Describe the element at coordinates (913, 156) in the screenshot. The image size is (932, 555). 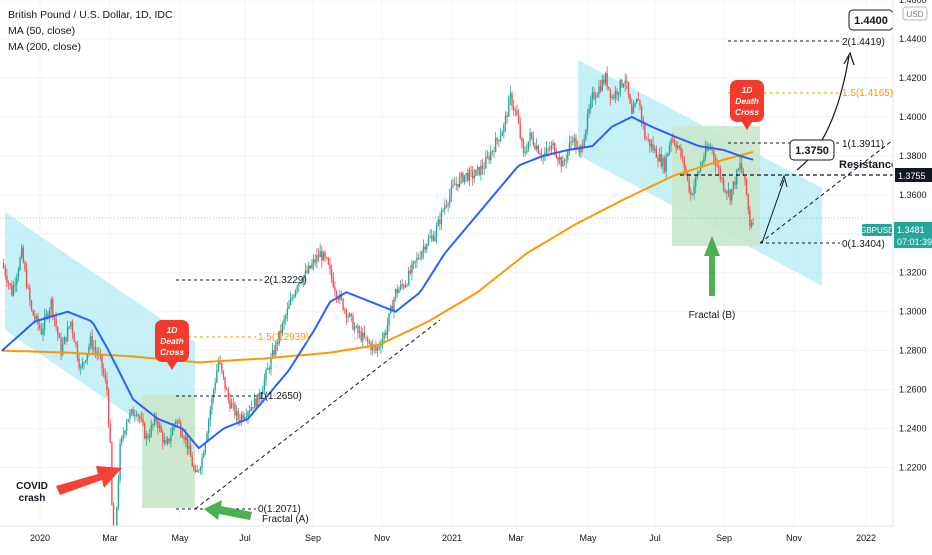
I see `y-tick-label: 1.3800` at that location.